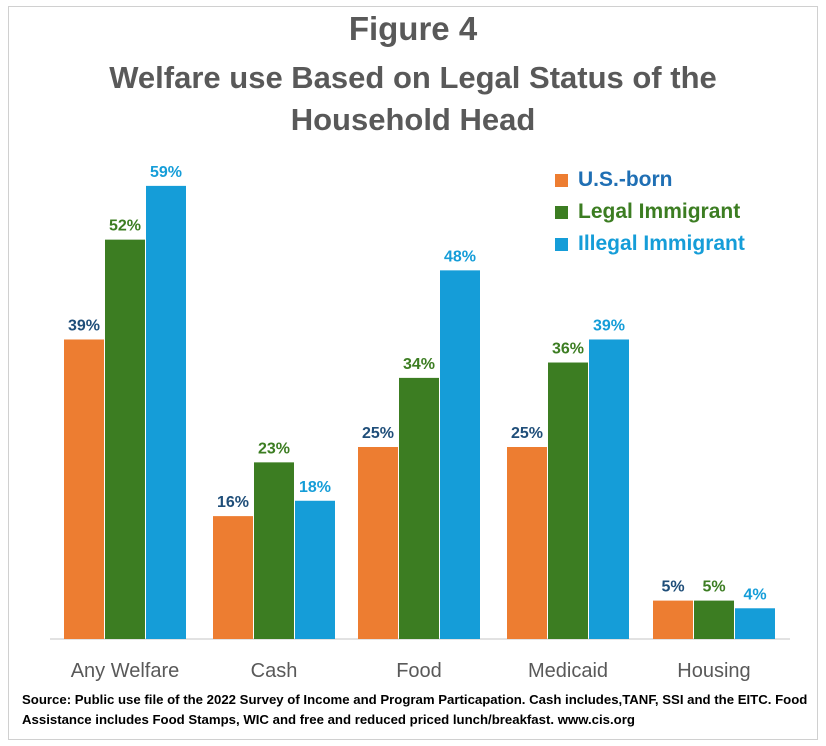 Image resolution: width=826 pixels, height=746 pixels. What do you see at coordinates (714, 619) in the screenshot?
I see `bar-housing-legal-immigrant` at bounding box center [714, 619].